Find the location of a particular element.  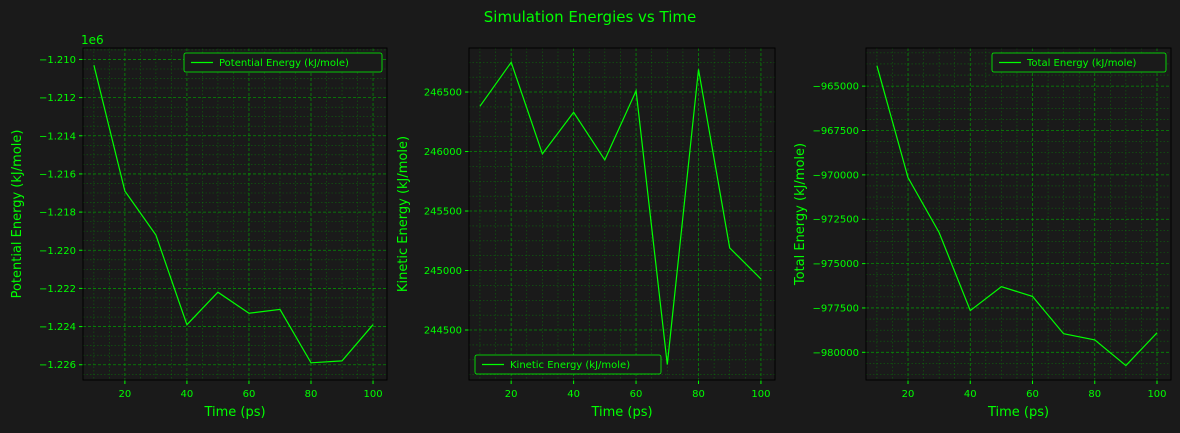

legend-label: Kinetic Energy (kJ/mole) is located at coordinates (570, 365).